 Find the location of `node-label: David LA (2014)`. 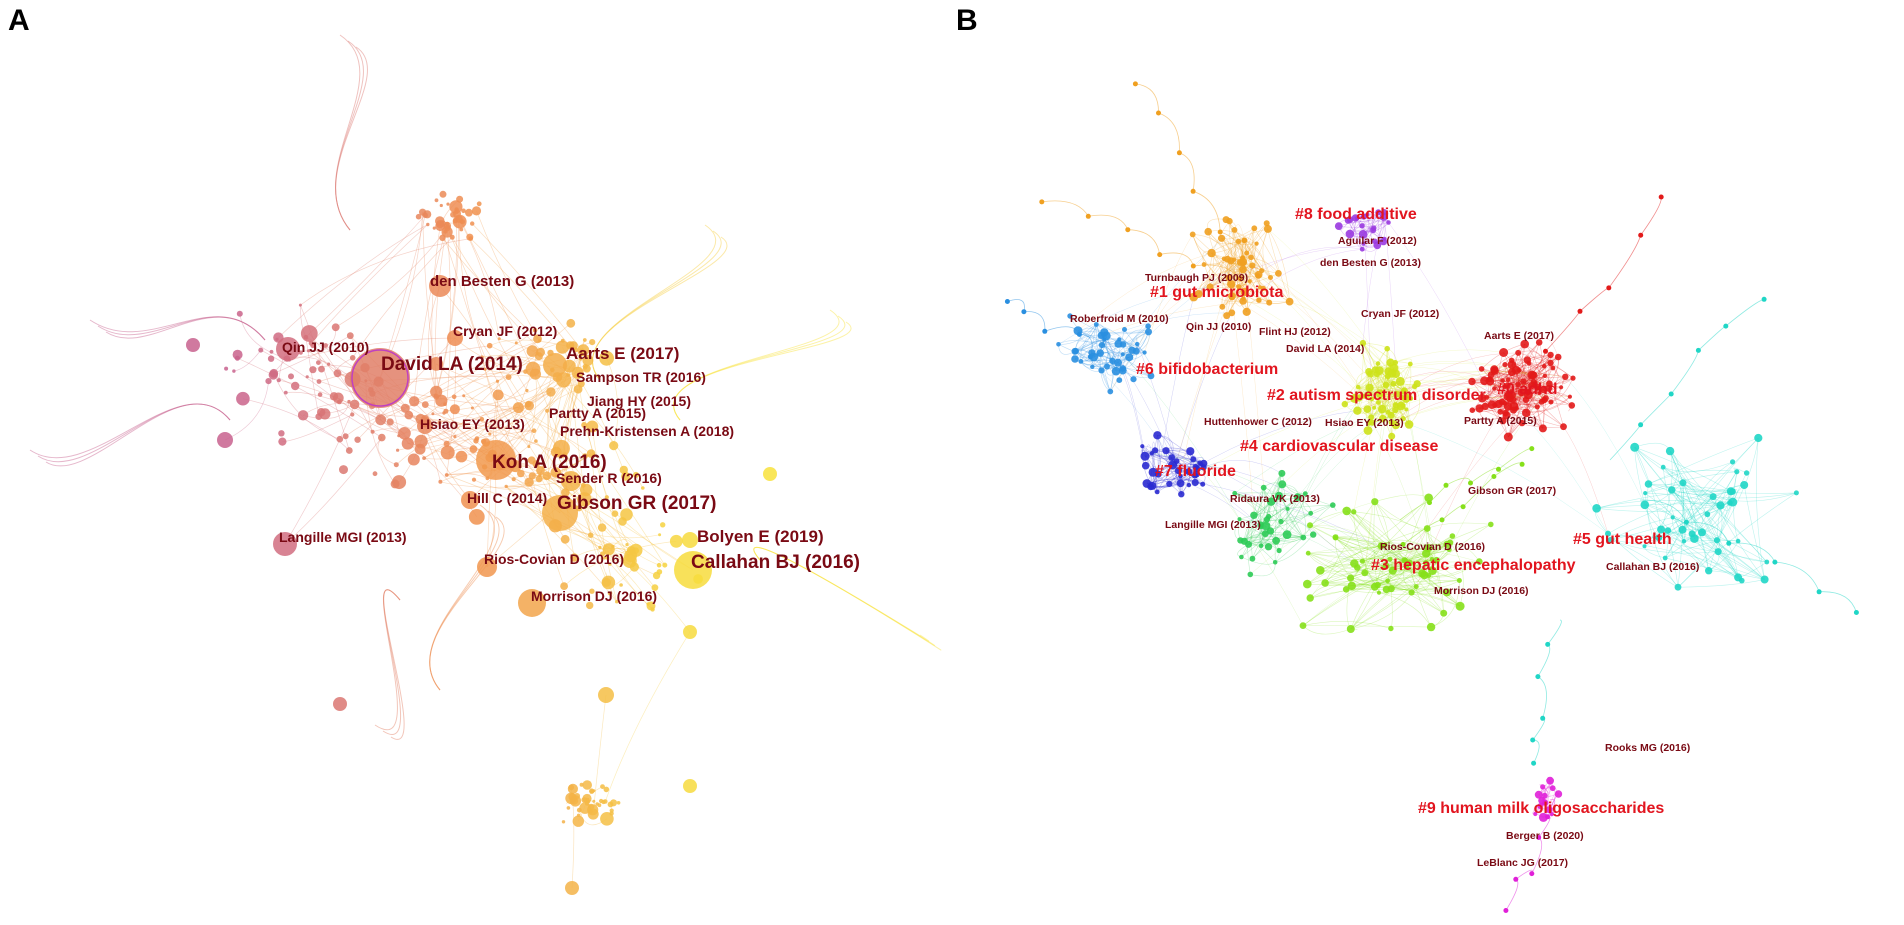

node-label: David LA (2014) is located at coordinates (1325, 349).